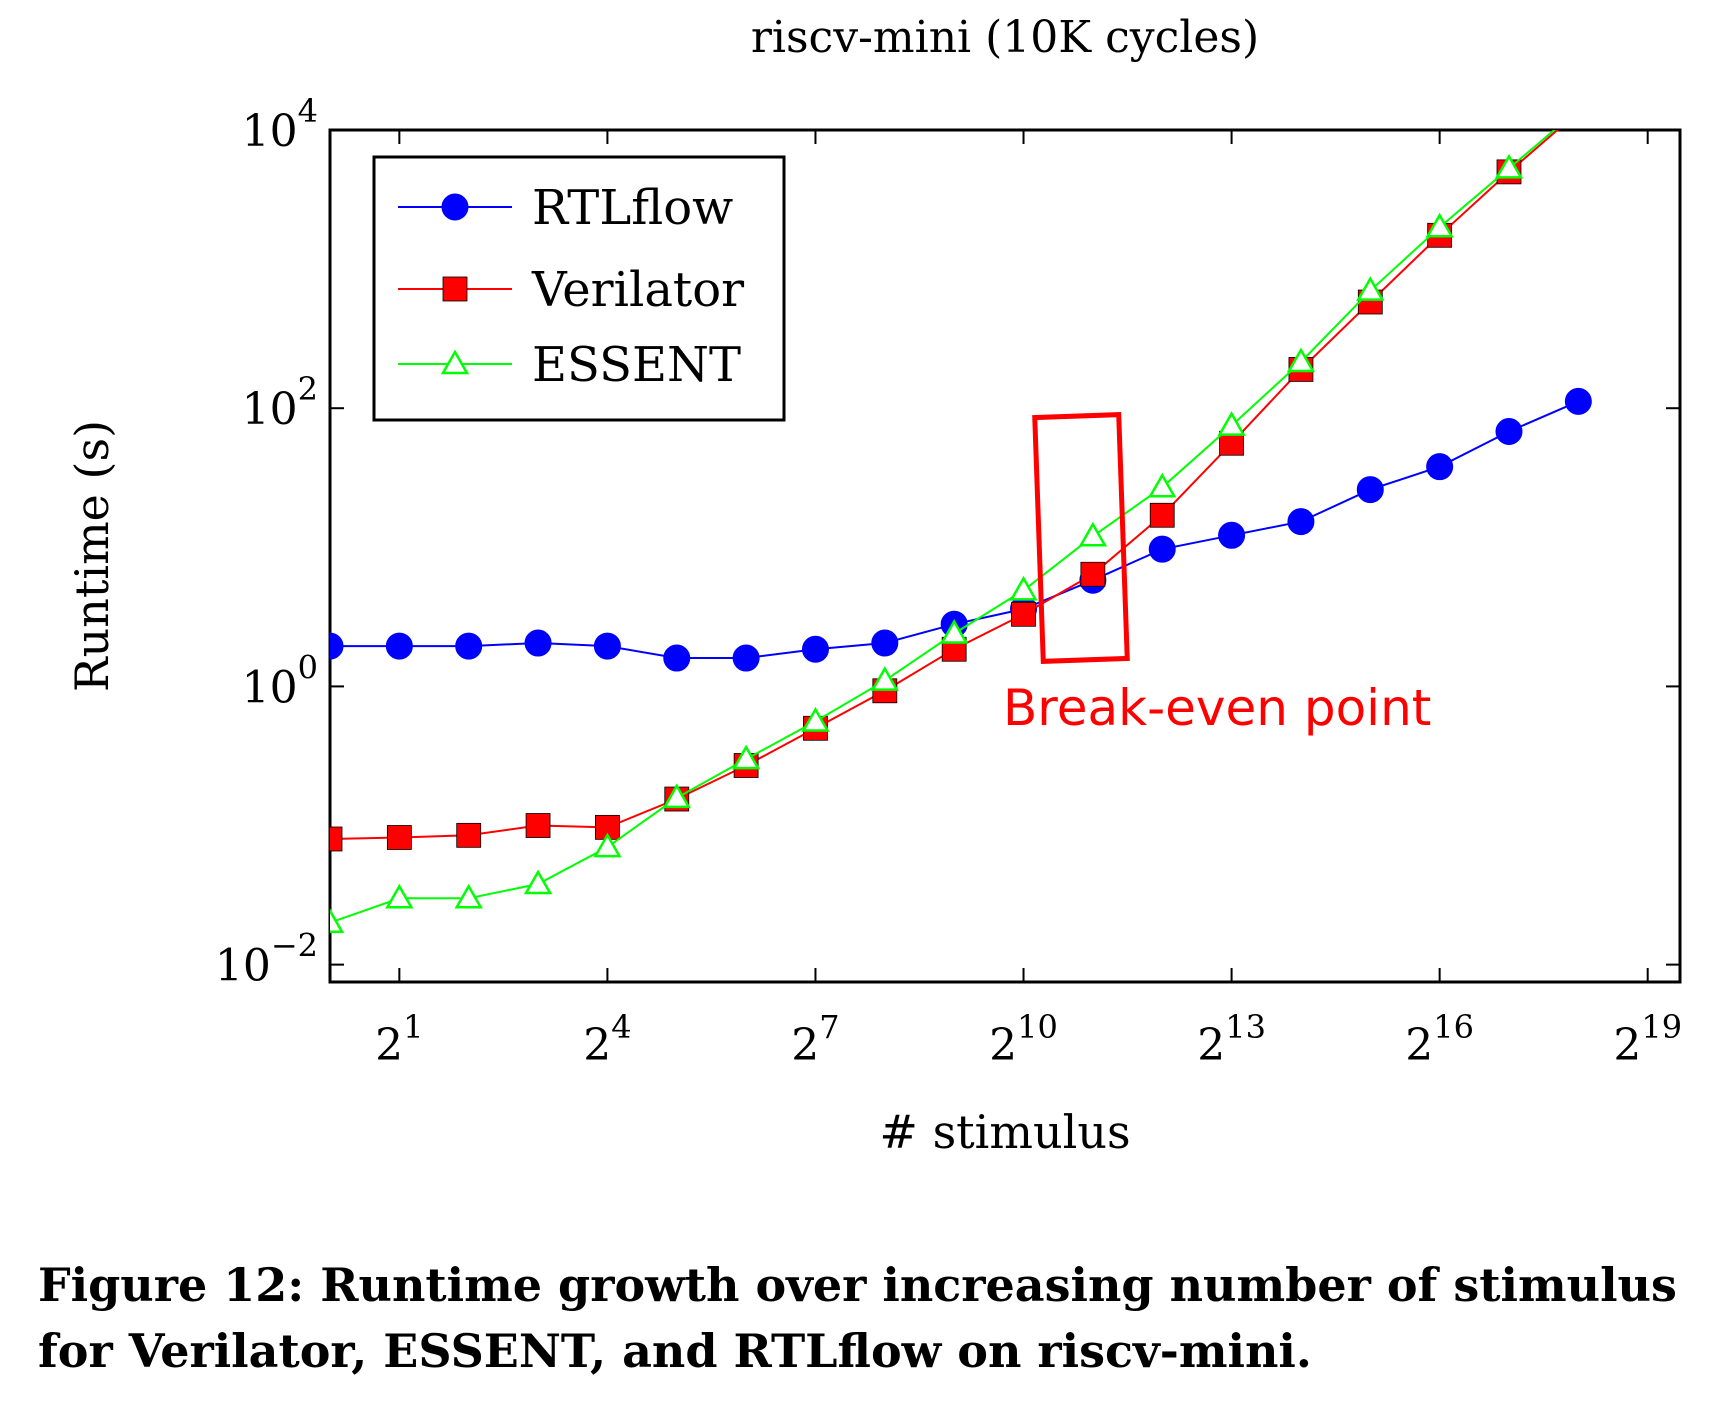  I want to click on x-tick-label: 24, so click(607, 1039).